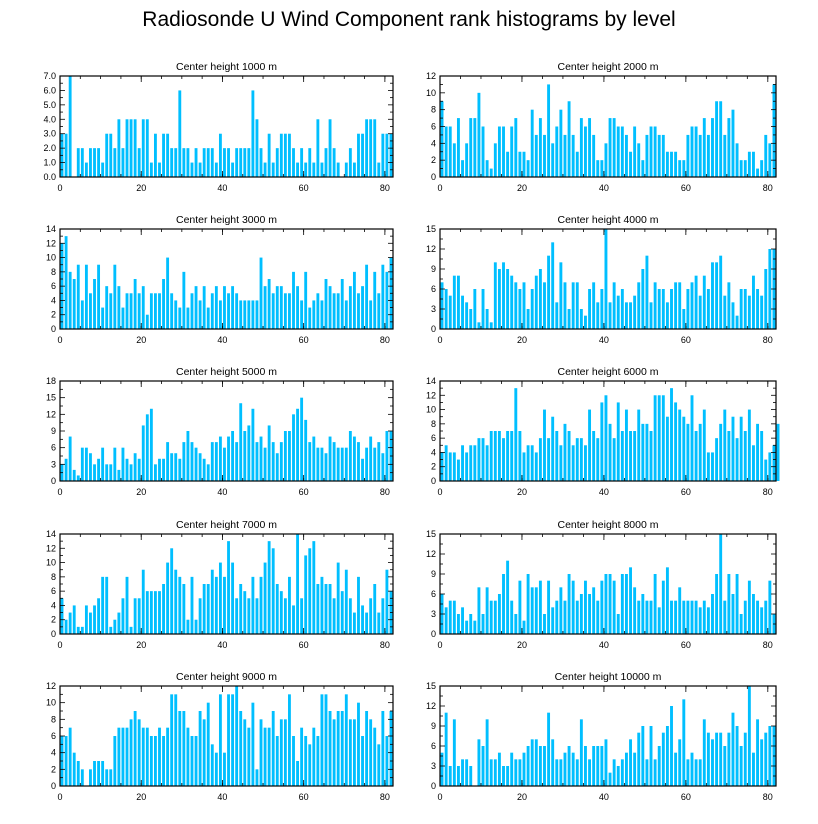 The height and width of the screenshot is (824, 818). What do you see at coordinates (222, 340) in the screenshot?
I see `x-tick-label: 40` at bounding box center [222, 340].